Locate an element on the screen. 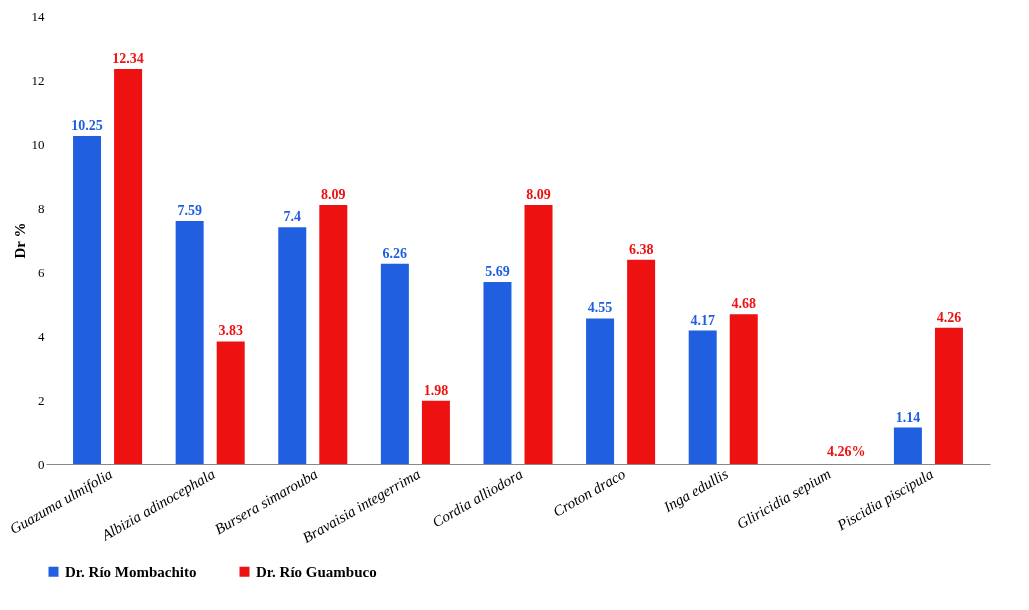 This screenshot has width=1029, height=610. y-axis-title: Dr % is located at coordinates (19, 240).